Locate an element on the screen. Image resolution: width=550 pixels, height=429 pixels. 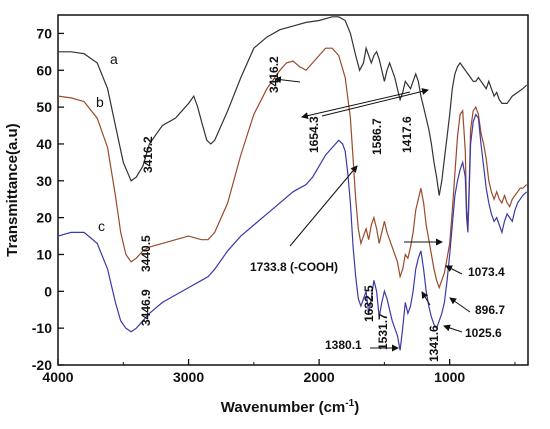
series-a-label: a is located at coordinates (114, 59).